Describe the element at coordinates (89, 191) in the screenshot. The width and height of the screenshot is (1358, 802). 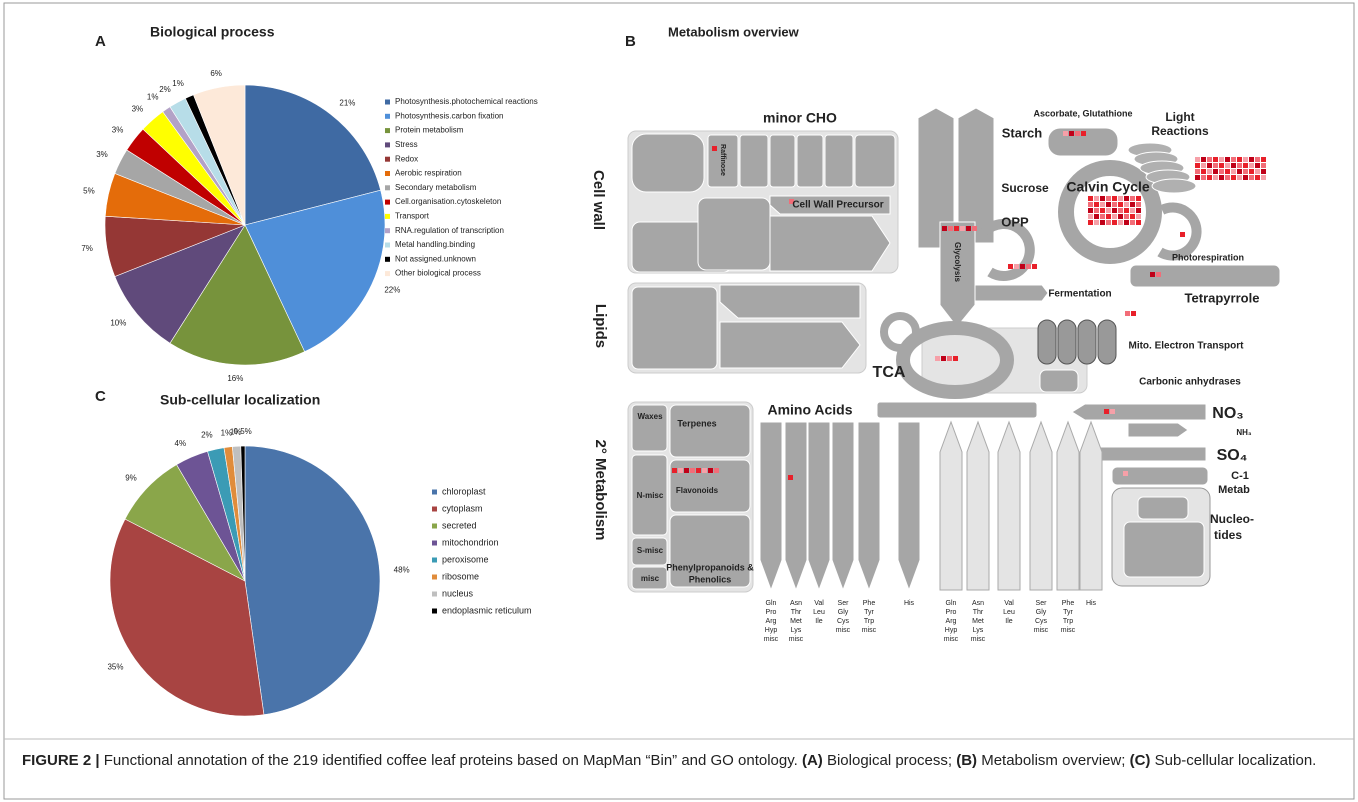
I see `slice-label: 5%` at that location.